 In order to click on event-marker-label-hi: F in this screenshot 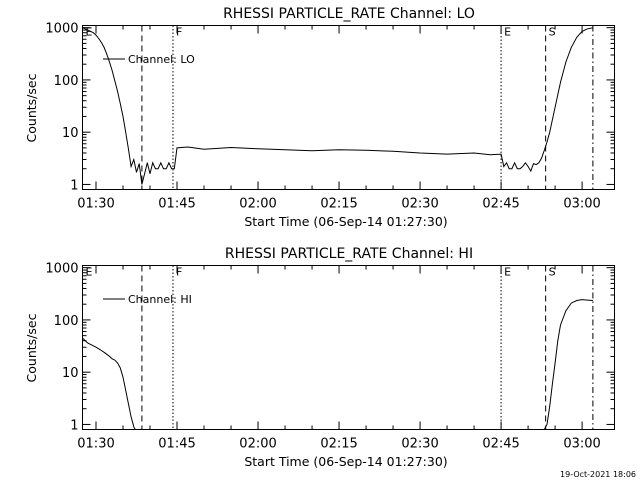, I will do `click(179, 272)`.